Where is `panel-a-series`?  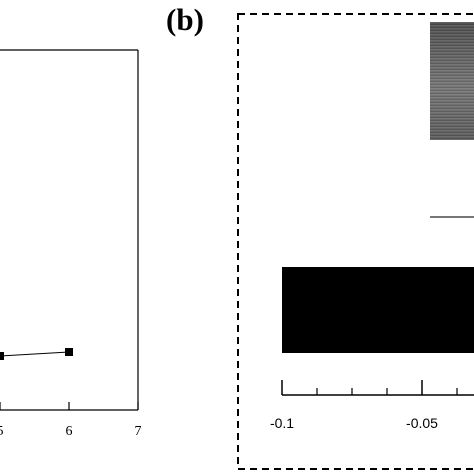
panel-a-series is located at coordinates (36, 354).